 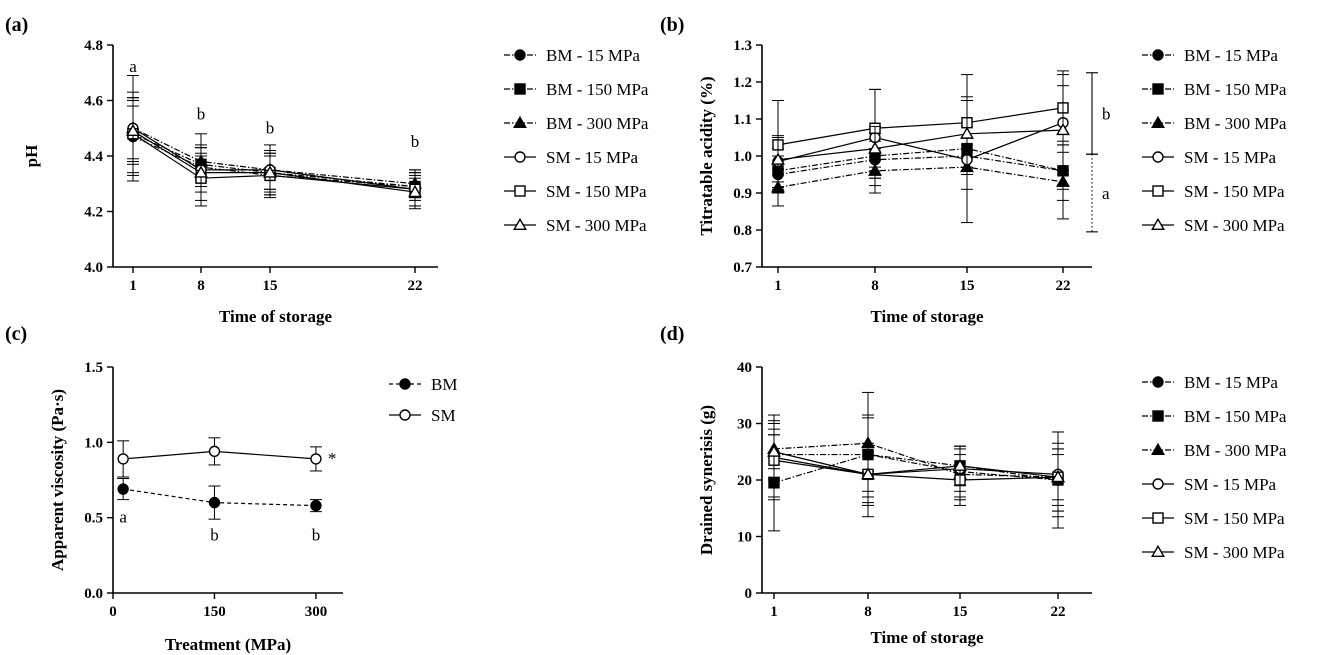 I want to click on legend-label: SM - 300 MPa, so click(x=1234, y=225).